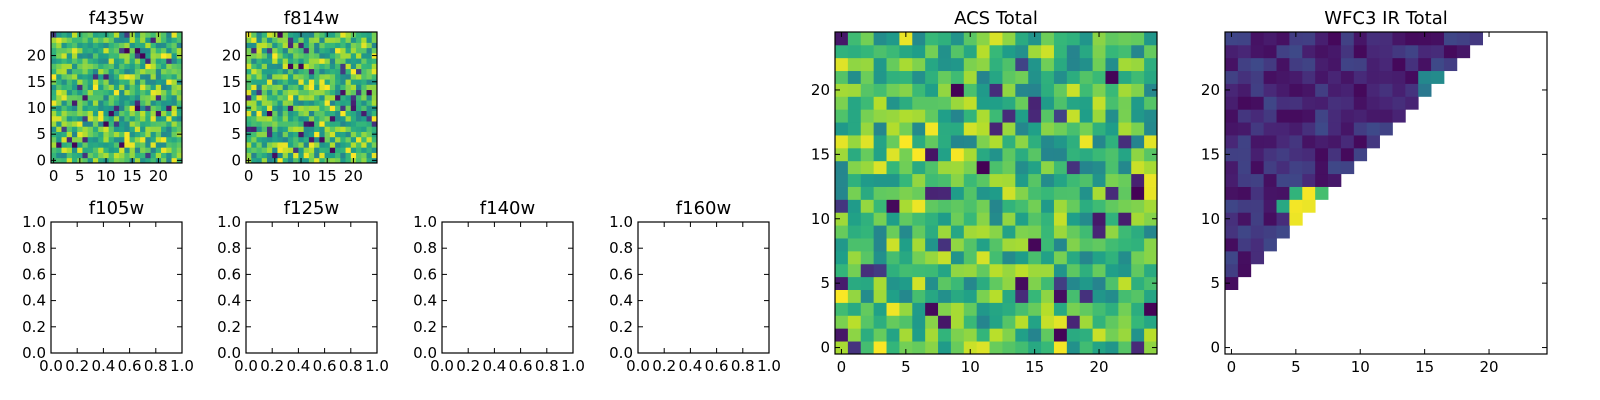 The image size is (1600, 400). Describe the element at coordinates (351, 366) in the screenshot. I see `x-tick-label: 0.8` at that location.